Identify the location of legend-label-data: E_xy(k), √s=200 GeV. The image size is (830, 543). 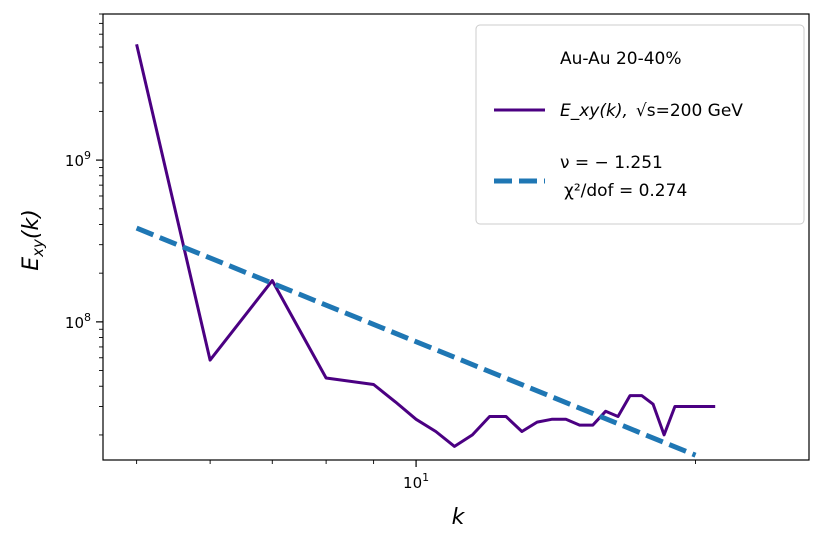
(651, 111).